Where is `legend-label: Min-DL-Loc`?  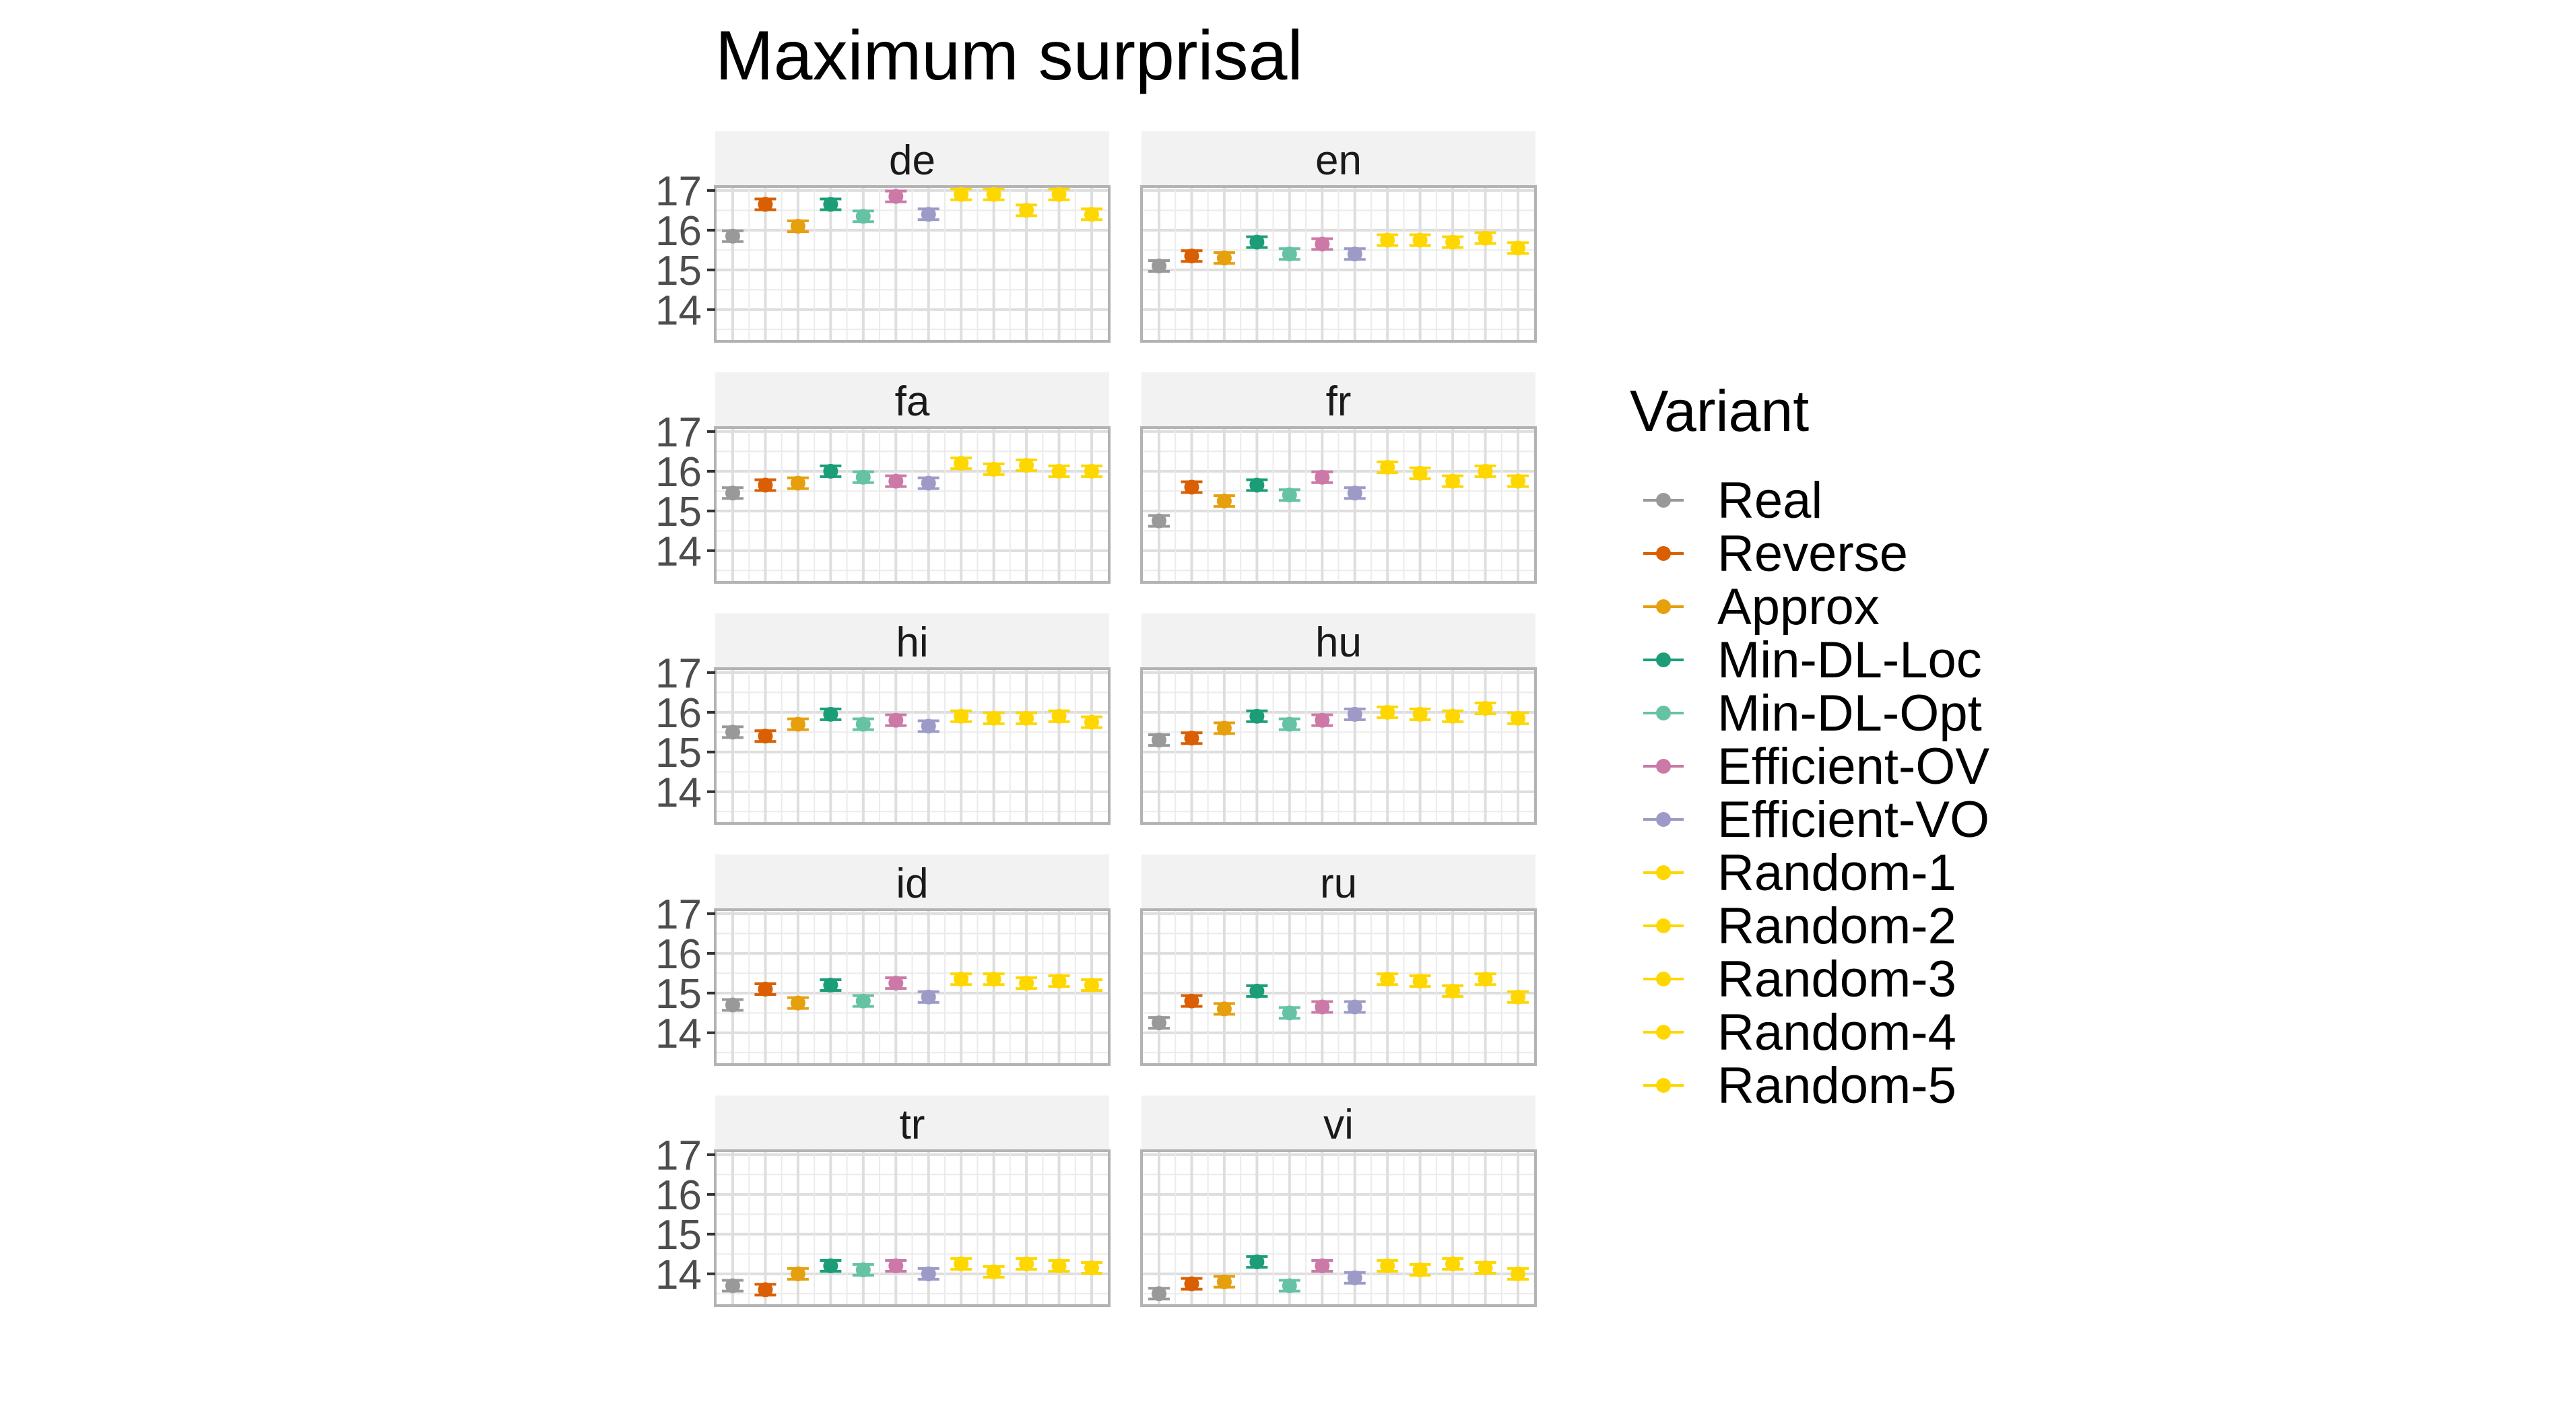 legend-label: Min-DL-Loc is located at coordinates (1849, 660).